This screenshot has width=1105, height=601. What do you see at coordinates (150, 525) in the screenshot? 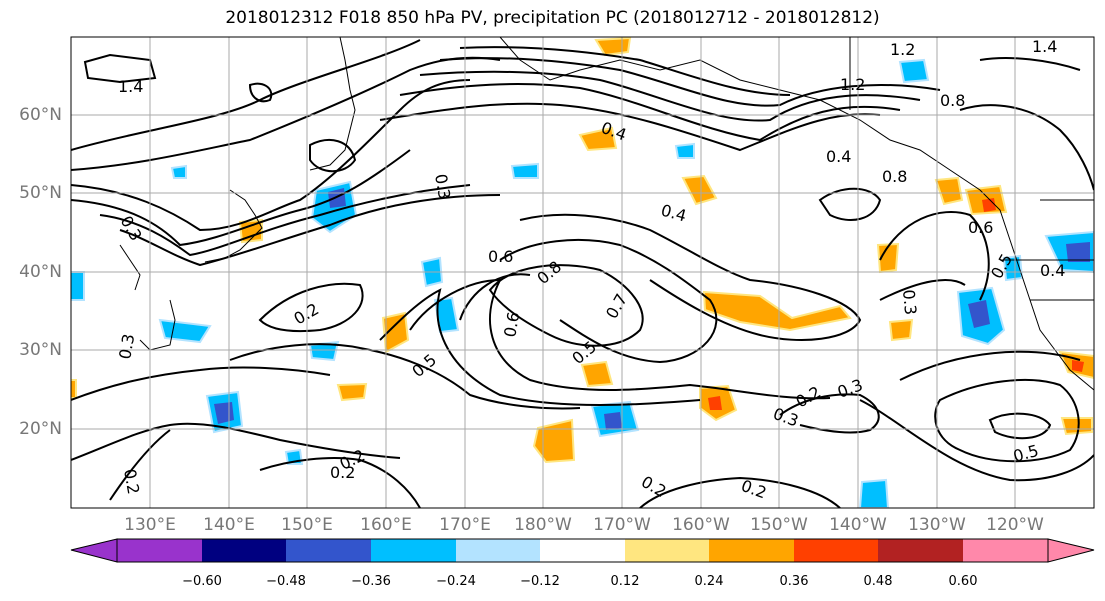
I see `lon-label: 130°E` at bounding box center [150, 525].